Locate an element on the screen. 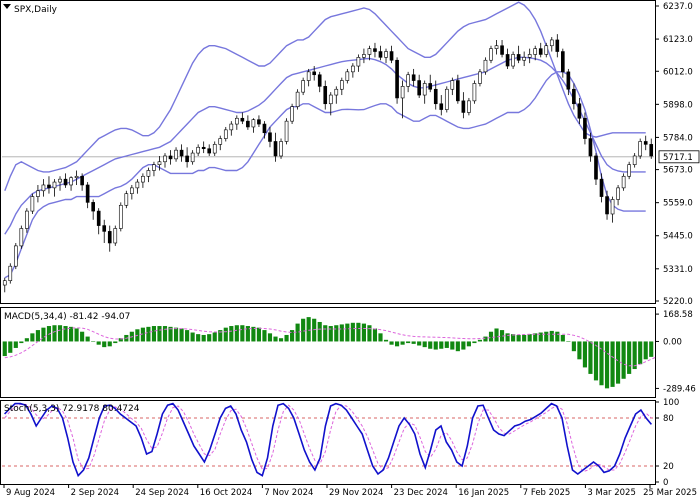  stoch-label: Stoch(5,3,3) 72.9178 80.4724 is located at coordinates (72, 409).